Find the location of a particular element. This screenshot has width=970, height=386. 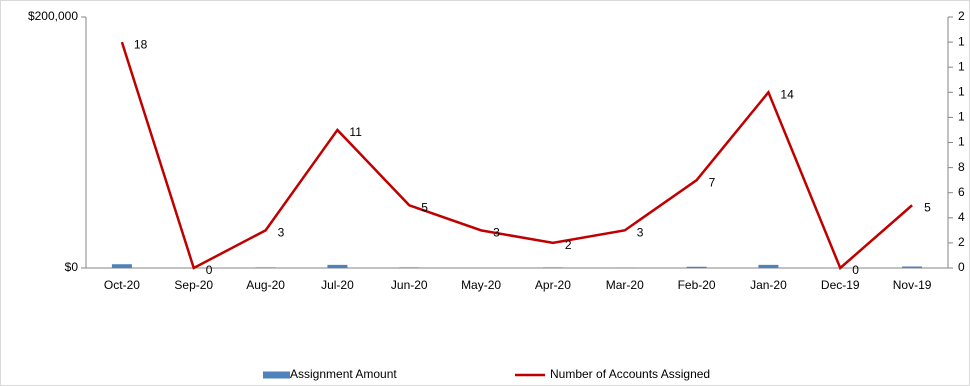

y2-tick-label: 6 is located at coordinates (961, 192).